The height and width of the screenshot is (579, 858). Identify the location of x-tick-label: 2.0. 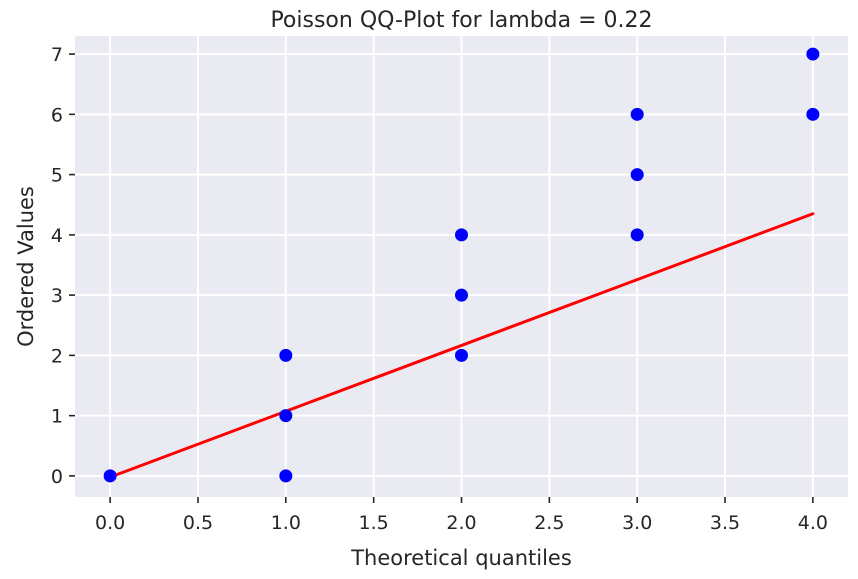
(461, 523).